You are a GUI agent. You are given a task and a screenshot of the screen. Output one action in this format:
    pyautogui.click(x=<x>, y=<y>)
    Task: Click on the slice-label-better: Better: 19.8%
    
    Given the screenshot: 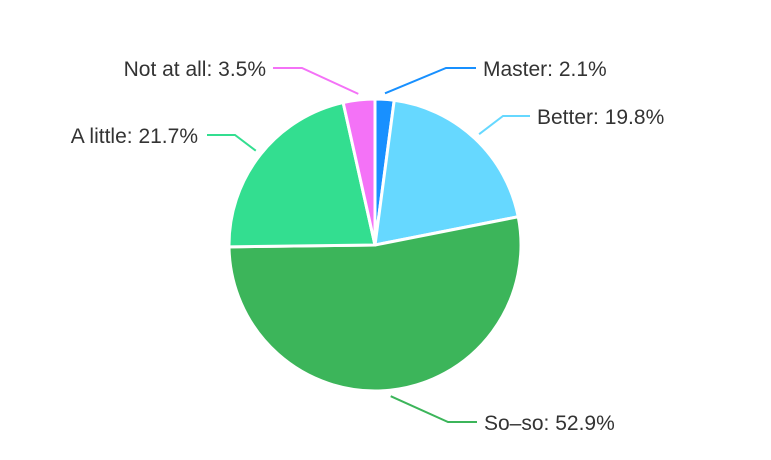 What is the action you would take?
    pyautogui.click(x=600, y=117)
    